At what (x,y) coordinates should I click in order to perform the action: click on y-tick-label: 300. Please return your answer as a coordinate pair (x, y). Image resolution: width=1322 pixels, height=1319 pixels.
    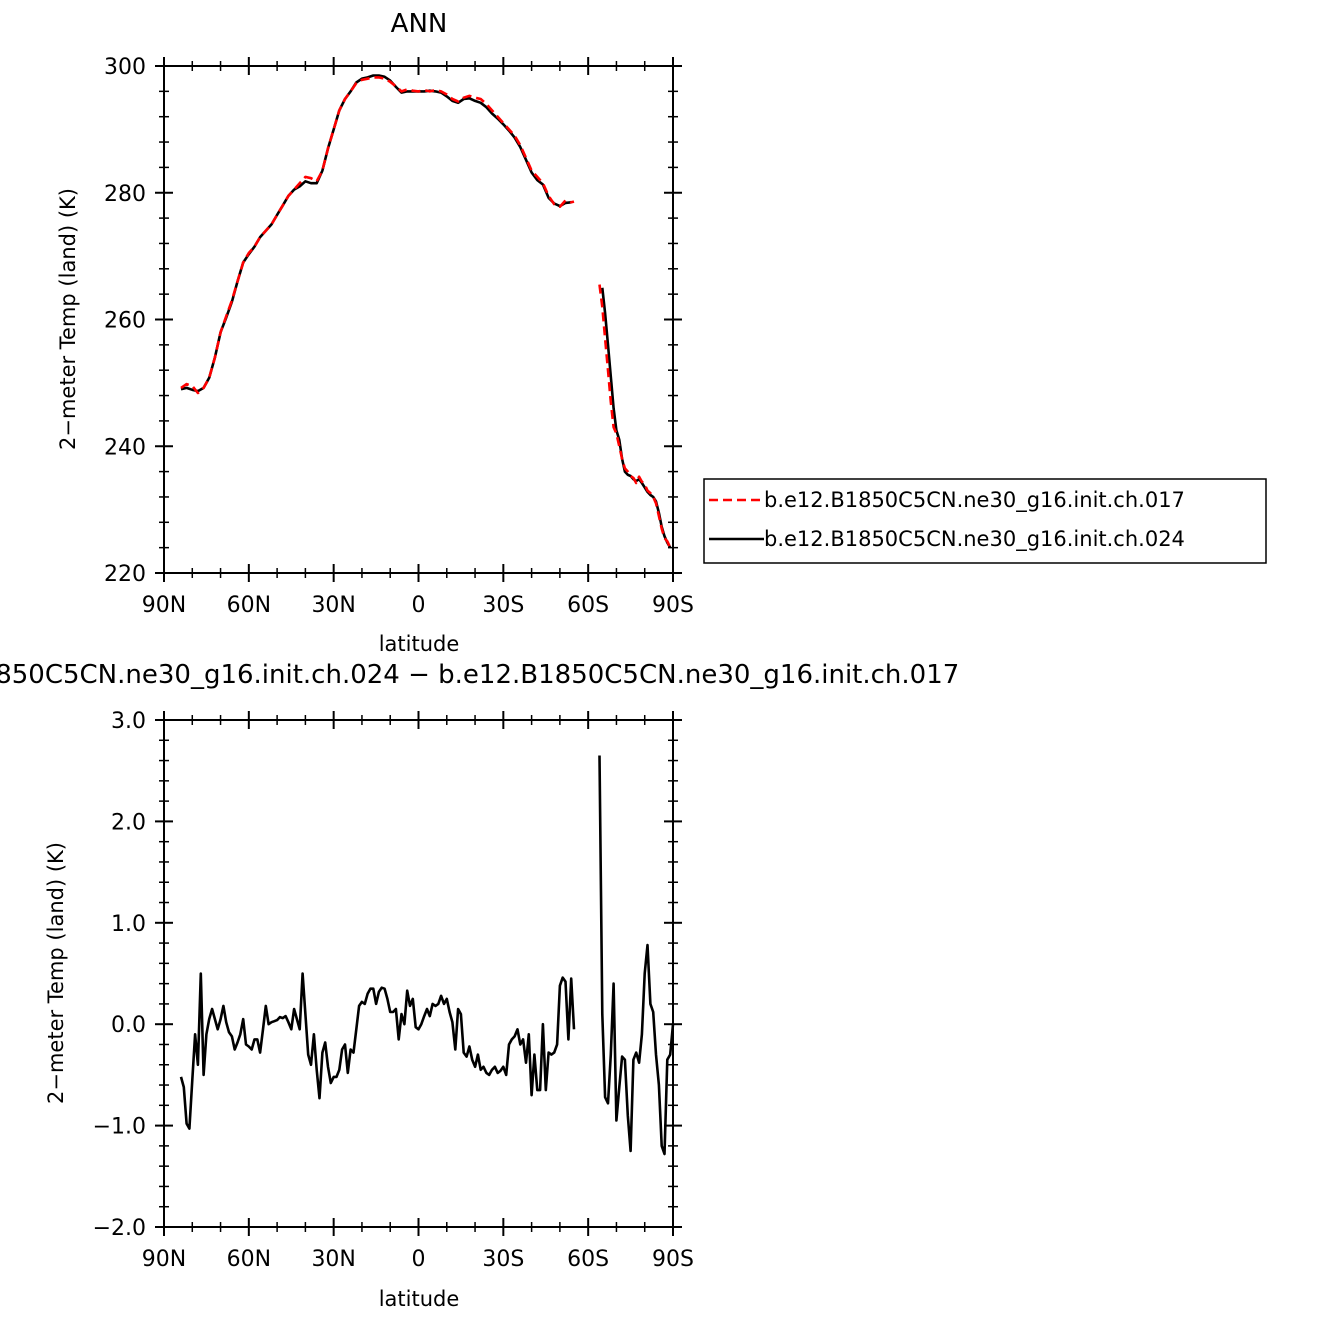
    Looking at the image, I should click on (125, 67).